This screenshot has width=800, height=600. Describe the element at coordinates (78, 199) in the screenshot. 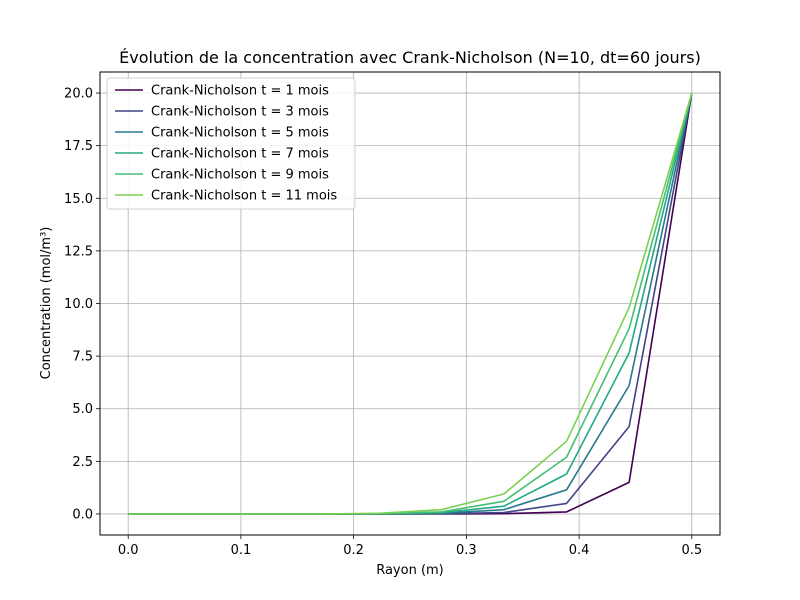

I see `y-tick-label: 15.0` at that location.